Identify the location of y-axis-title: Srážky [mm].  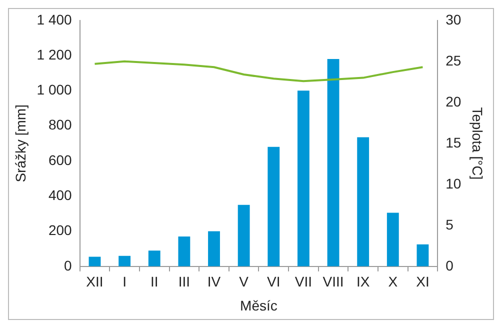
(20, 143).